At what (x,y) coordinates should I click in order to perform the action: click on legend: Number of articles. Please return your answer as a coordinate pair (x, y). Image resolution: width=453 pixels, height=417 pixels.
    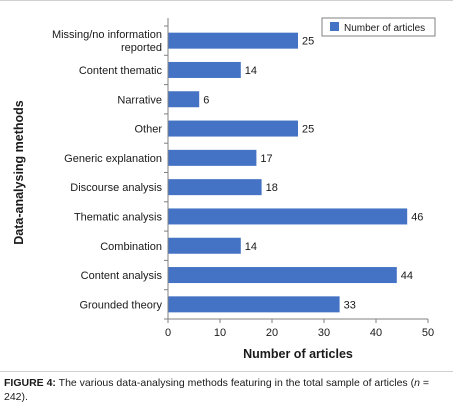
    Looking at the image, I should click on (378, 27).